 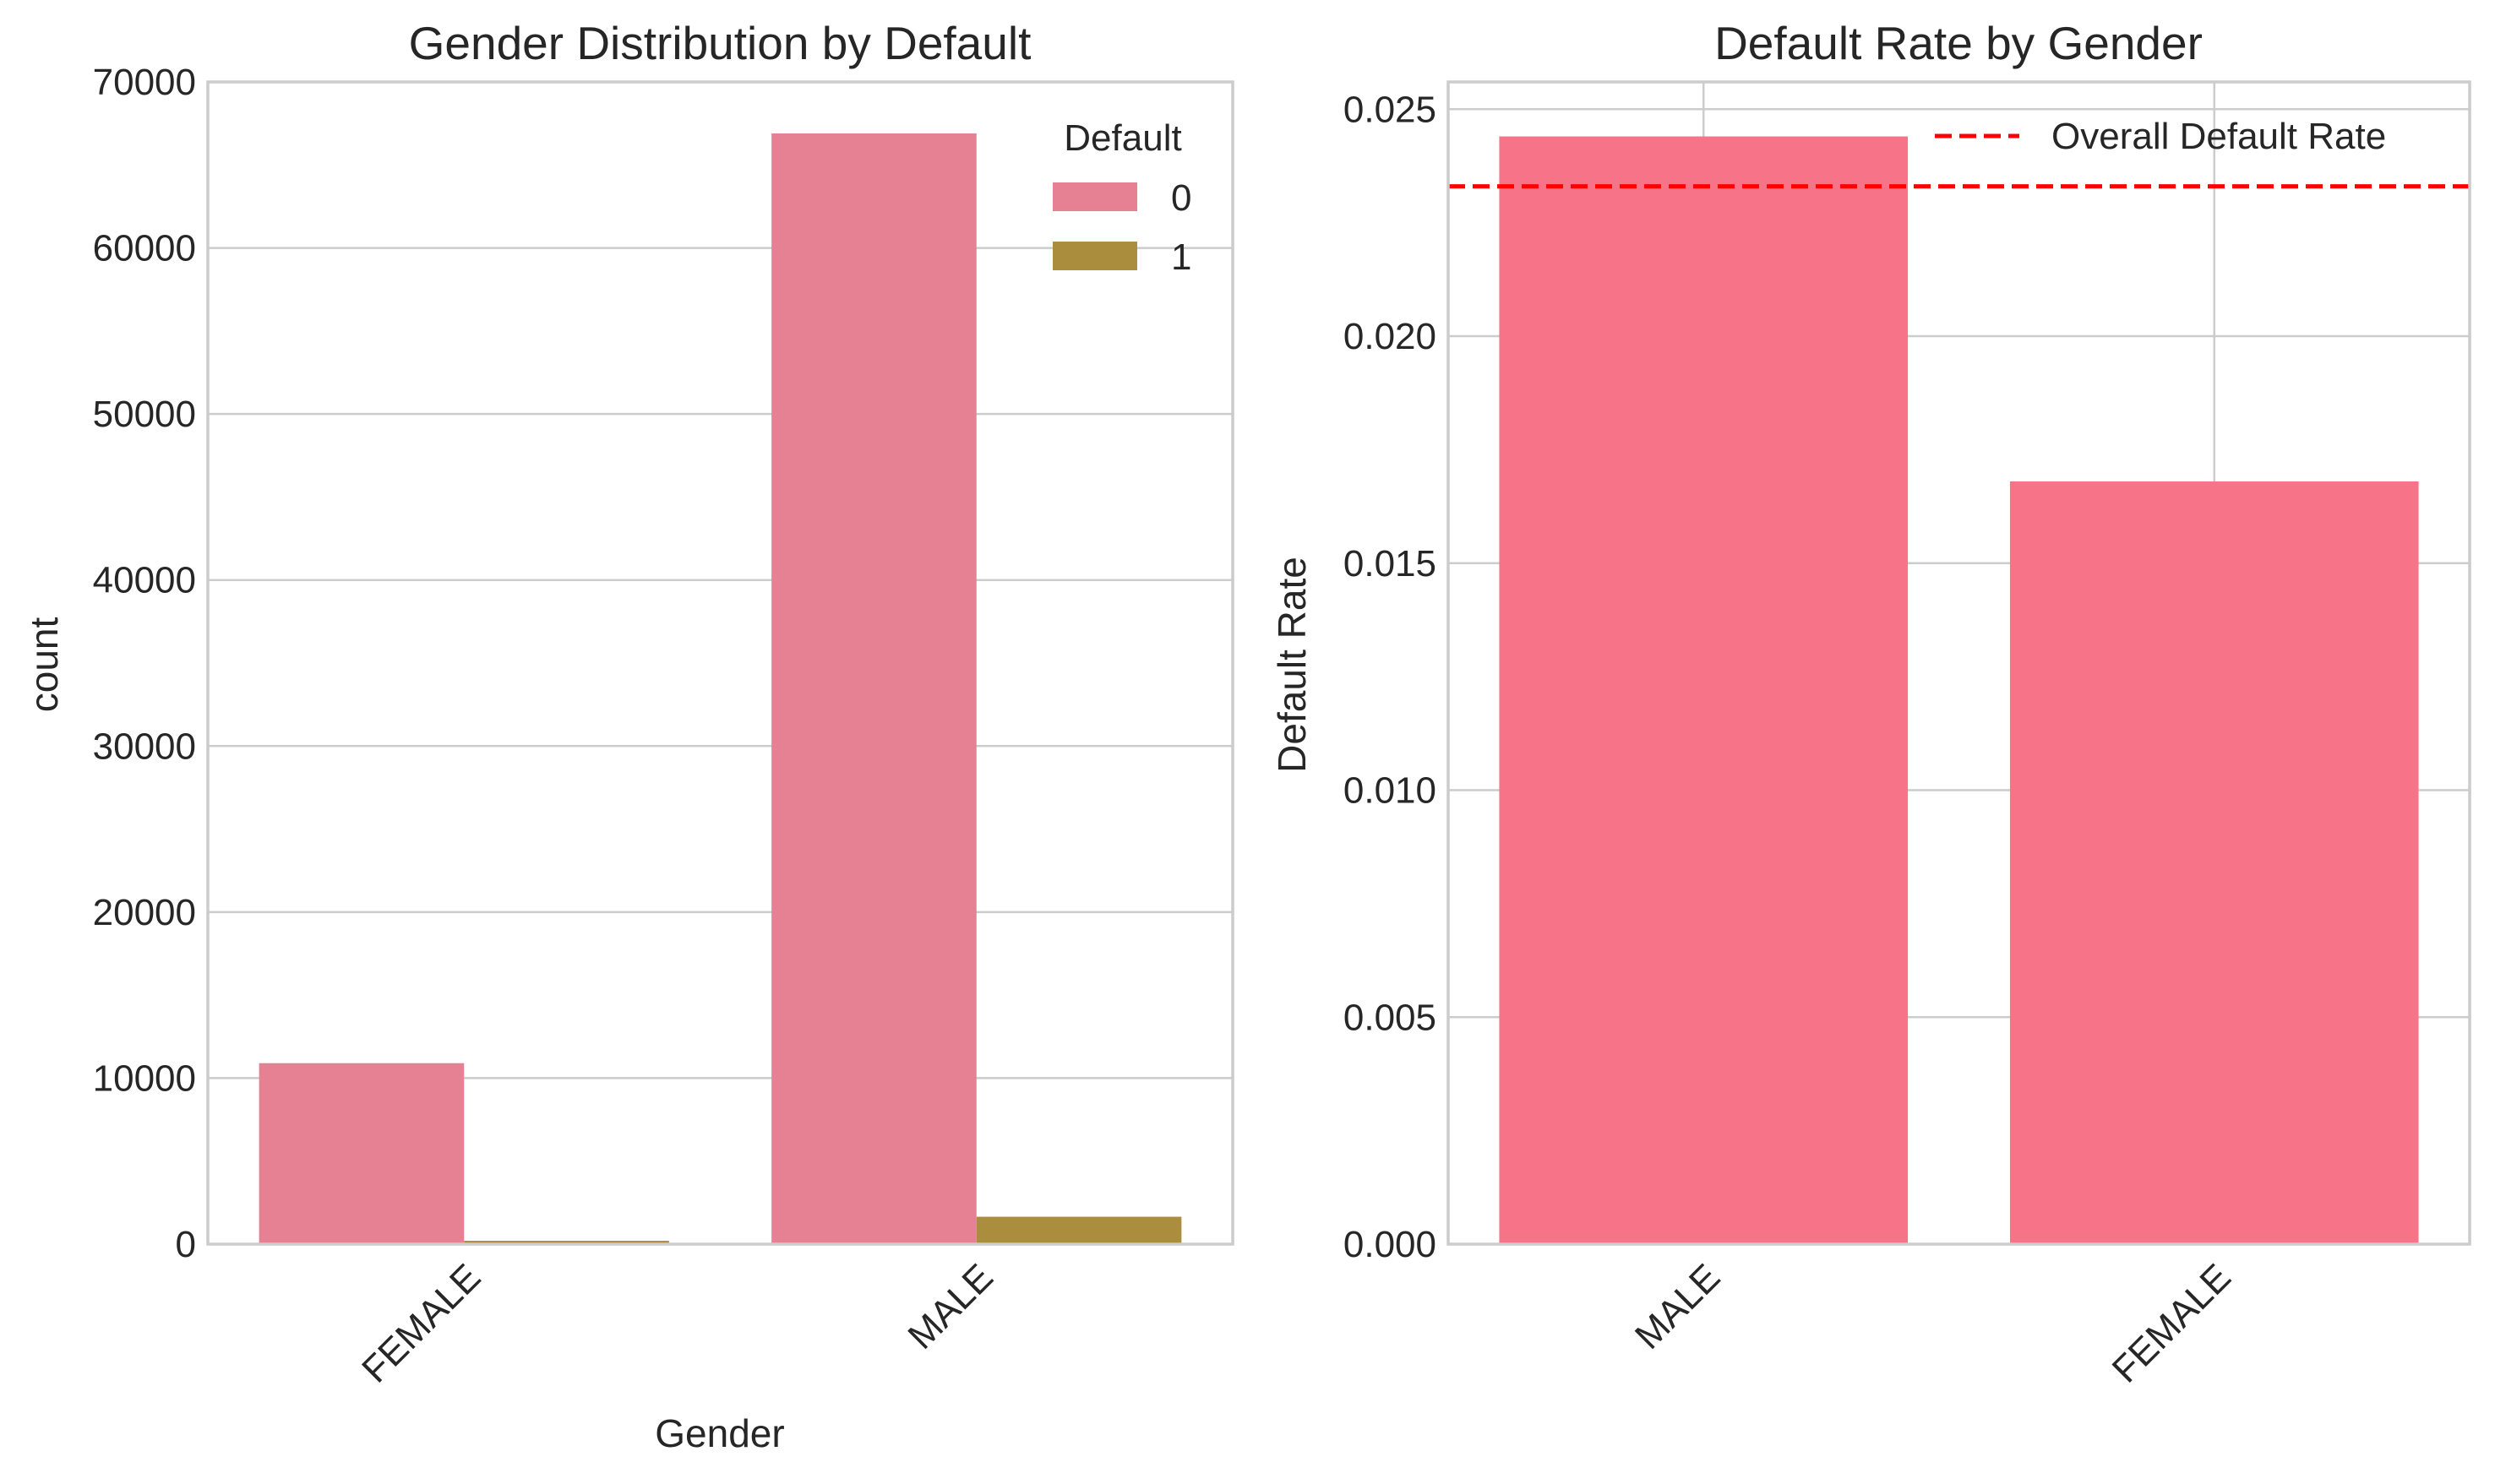 What do you see at coordinates (1704, 690) in the screenshot?
I see `bar-male` at bounding box center [1704, 690].